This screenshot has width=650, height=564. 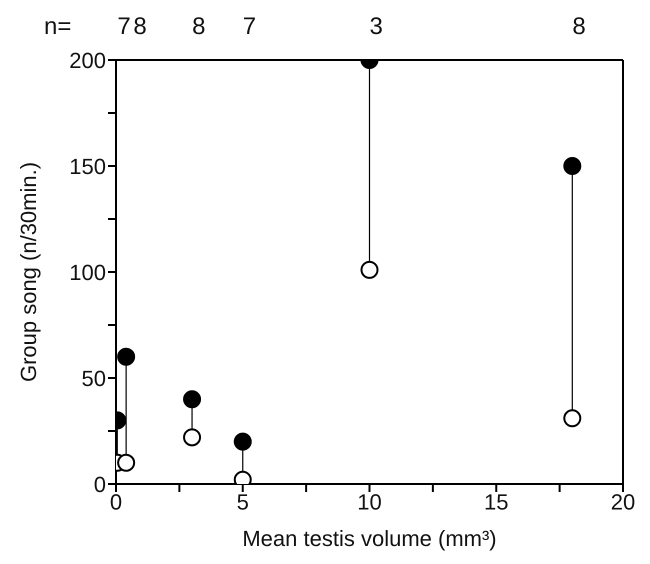 I want to click on text: n=, so click(x=58, y=26).